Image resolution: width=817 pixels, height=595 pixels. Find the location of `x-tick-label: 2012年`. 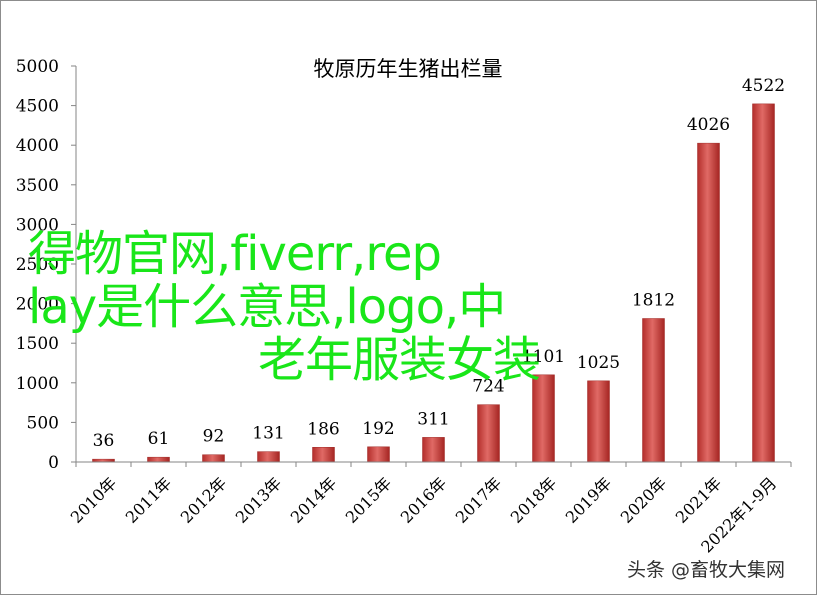

x-tick-label: 2012年 is located at coordinates (204, 500).